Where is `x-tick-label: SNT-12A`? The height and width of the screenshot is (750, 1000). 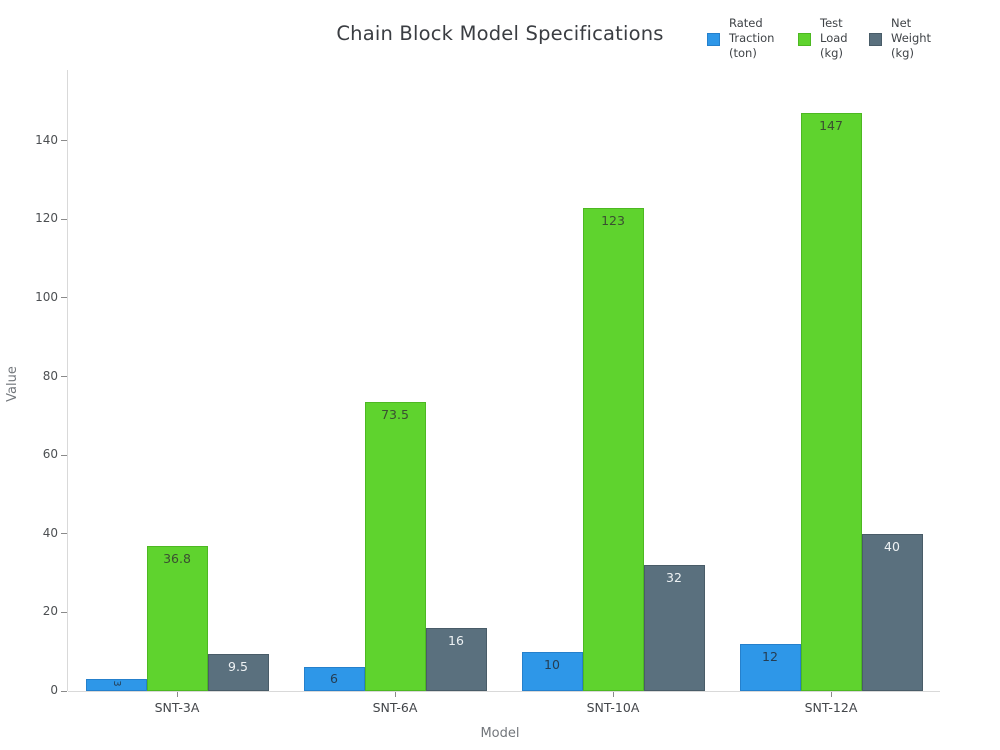 x-tick-label: SNT-12A is located at coordinates (831, 707).